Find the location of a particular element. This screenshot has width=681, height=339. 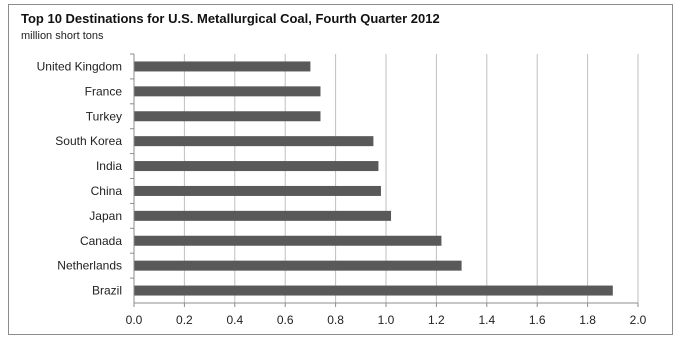

category-label: Turkey is located at coordinates (104, 116).